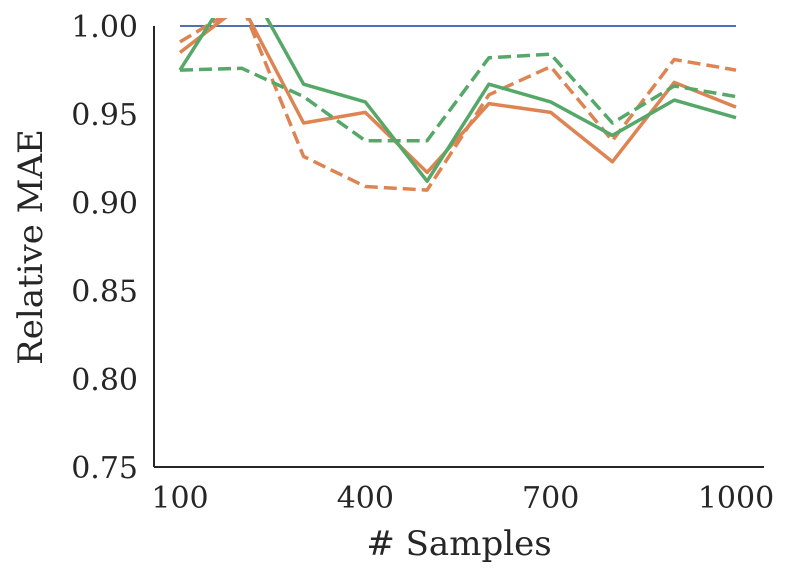  What do you see at coordinates (104, 380) in the screenshot?
I see `y-tick-label: 0.80` at bounding box center [104, 380].